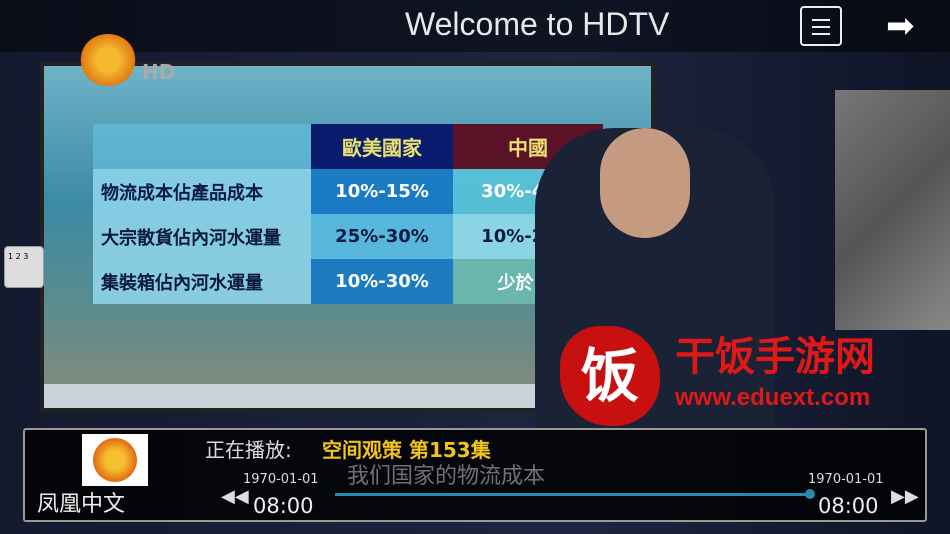 This screenshot has height=534, width=950. I want to click on table-row: 大宗散貨佔內河水運量 25%-30% 10%-20%, so click(348, 236).